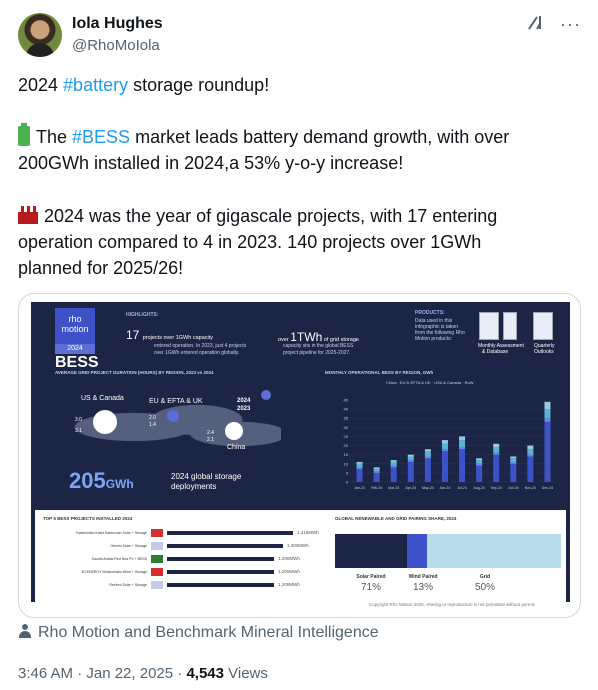 Image resolution: width=598 pixels, height=690 pixels. What do you see at coordinates (176, 401) in the screenshot?
I see `region-eu-label: EU & EFTA & UK` at bounding box center [176, 401].